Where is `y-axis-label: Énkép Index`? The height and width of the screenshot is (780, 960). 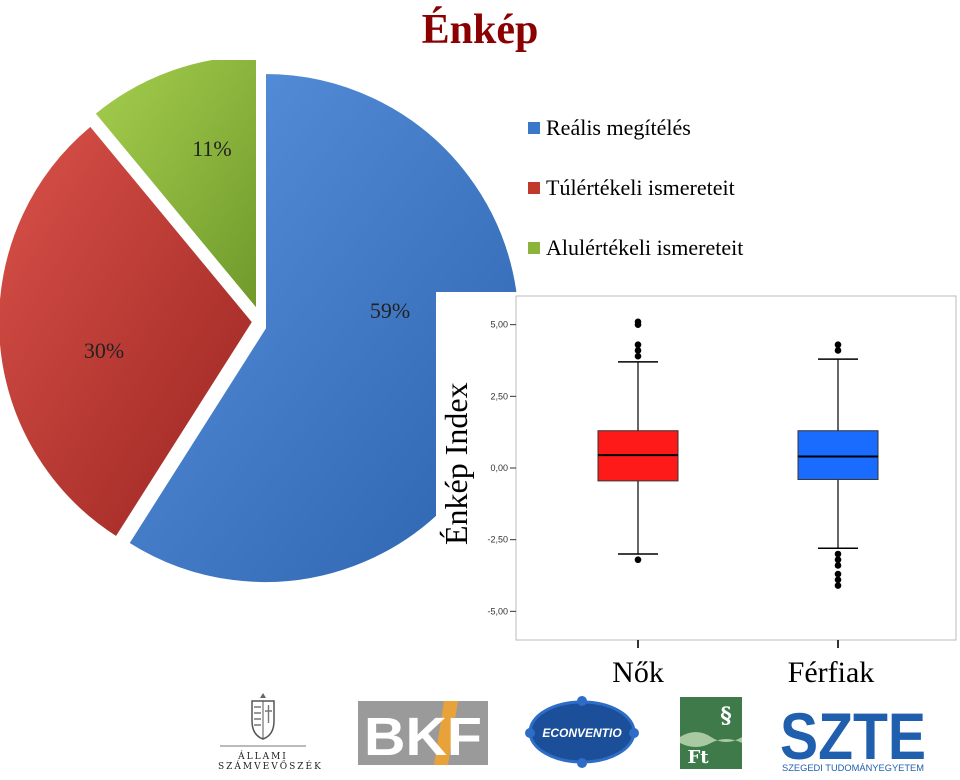
y-axis-label: Énkép Index is located at coordinates (456, 463).